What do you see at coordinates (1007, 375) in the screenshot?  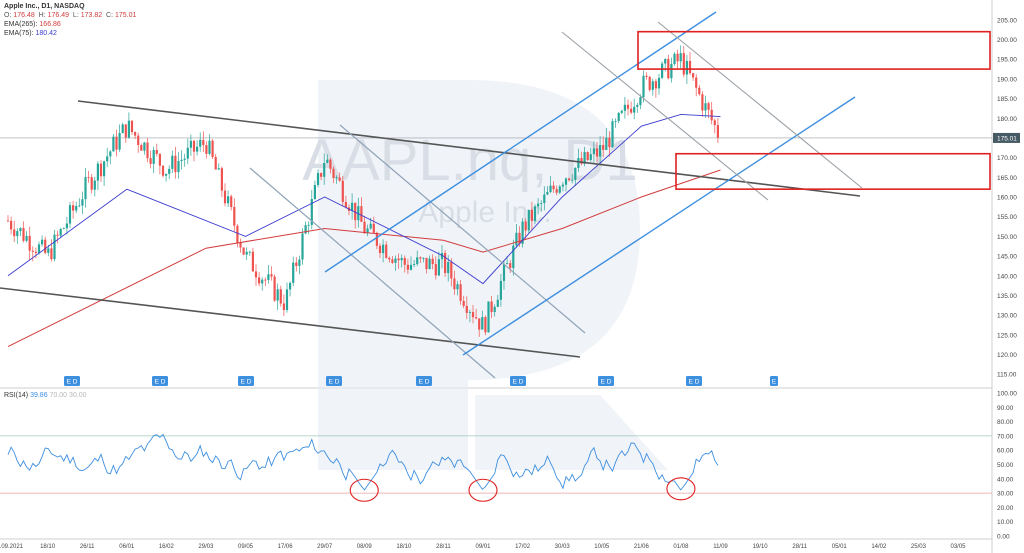 I see `price-tick-label: 115.00` at bounding box center [1007, 375].